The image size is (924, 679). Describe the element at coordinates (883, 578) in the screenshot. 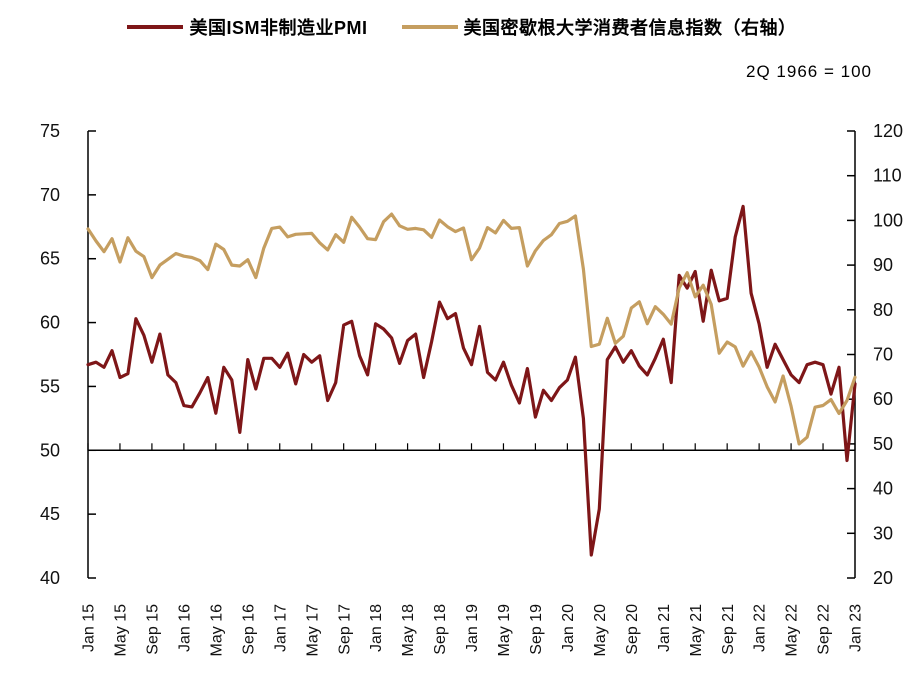

I see `right-axis-tick-label: 20` at that location.